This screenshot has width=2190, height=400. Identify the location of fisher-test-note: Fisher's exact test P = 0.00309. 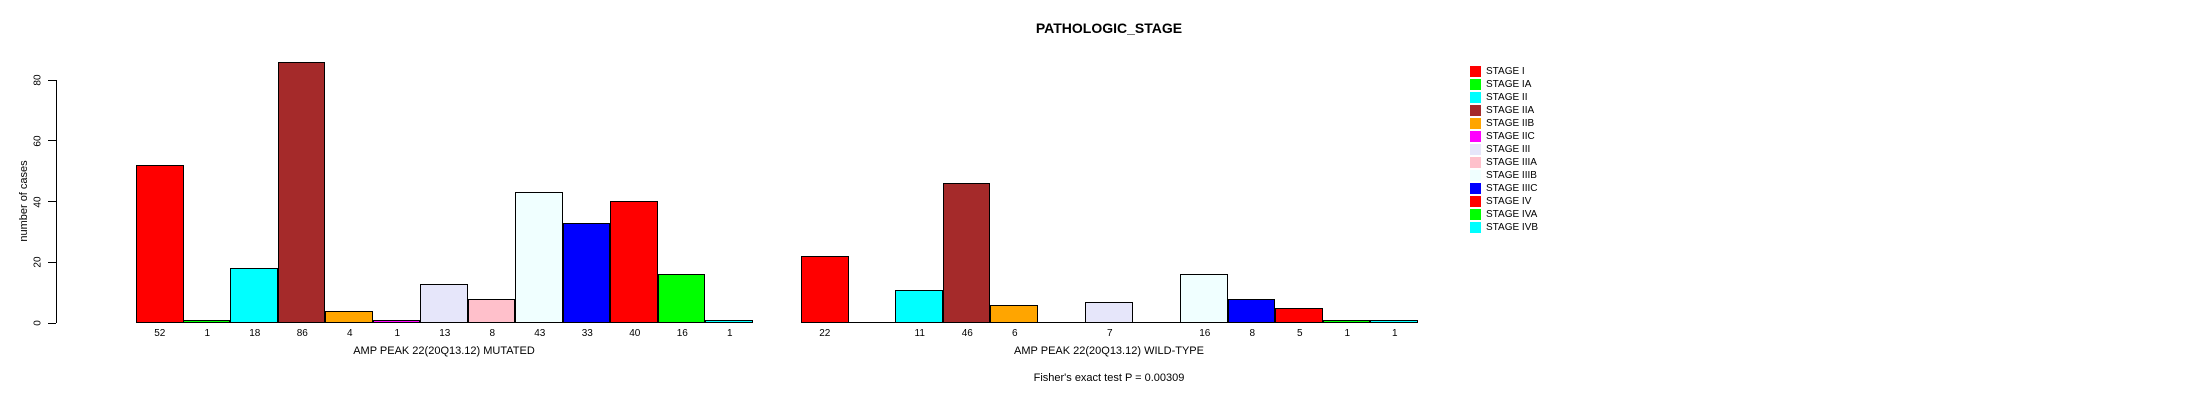
(1109, 378).